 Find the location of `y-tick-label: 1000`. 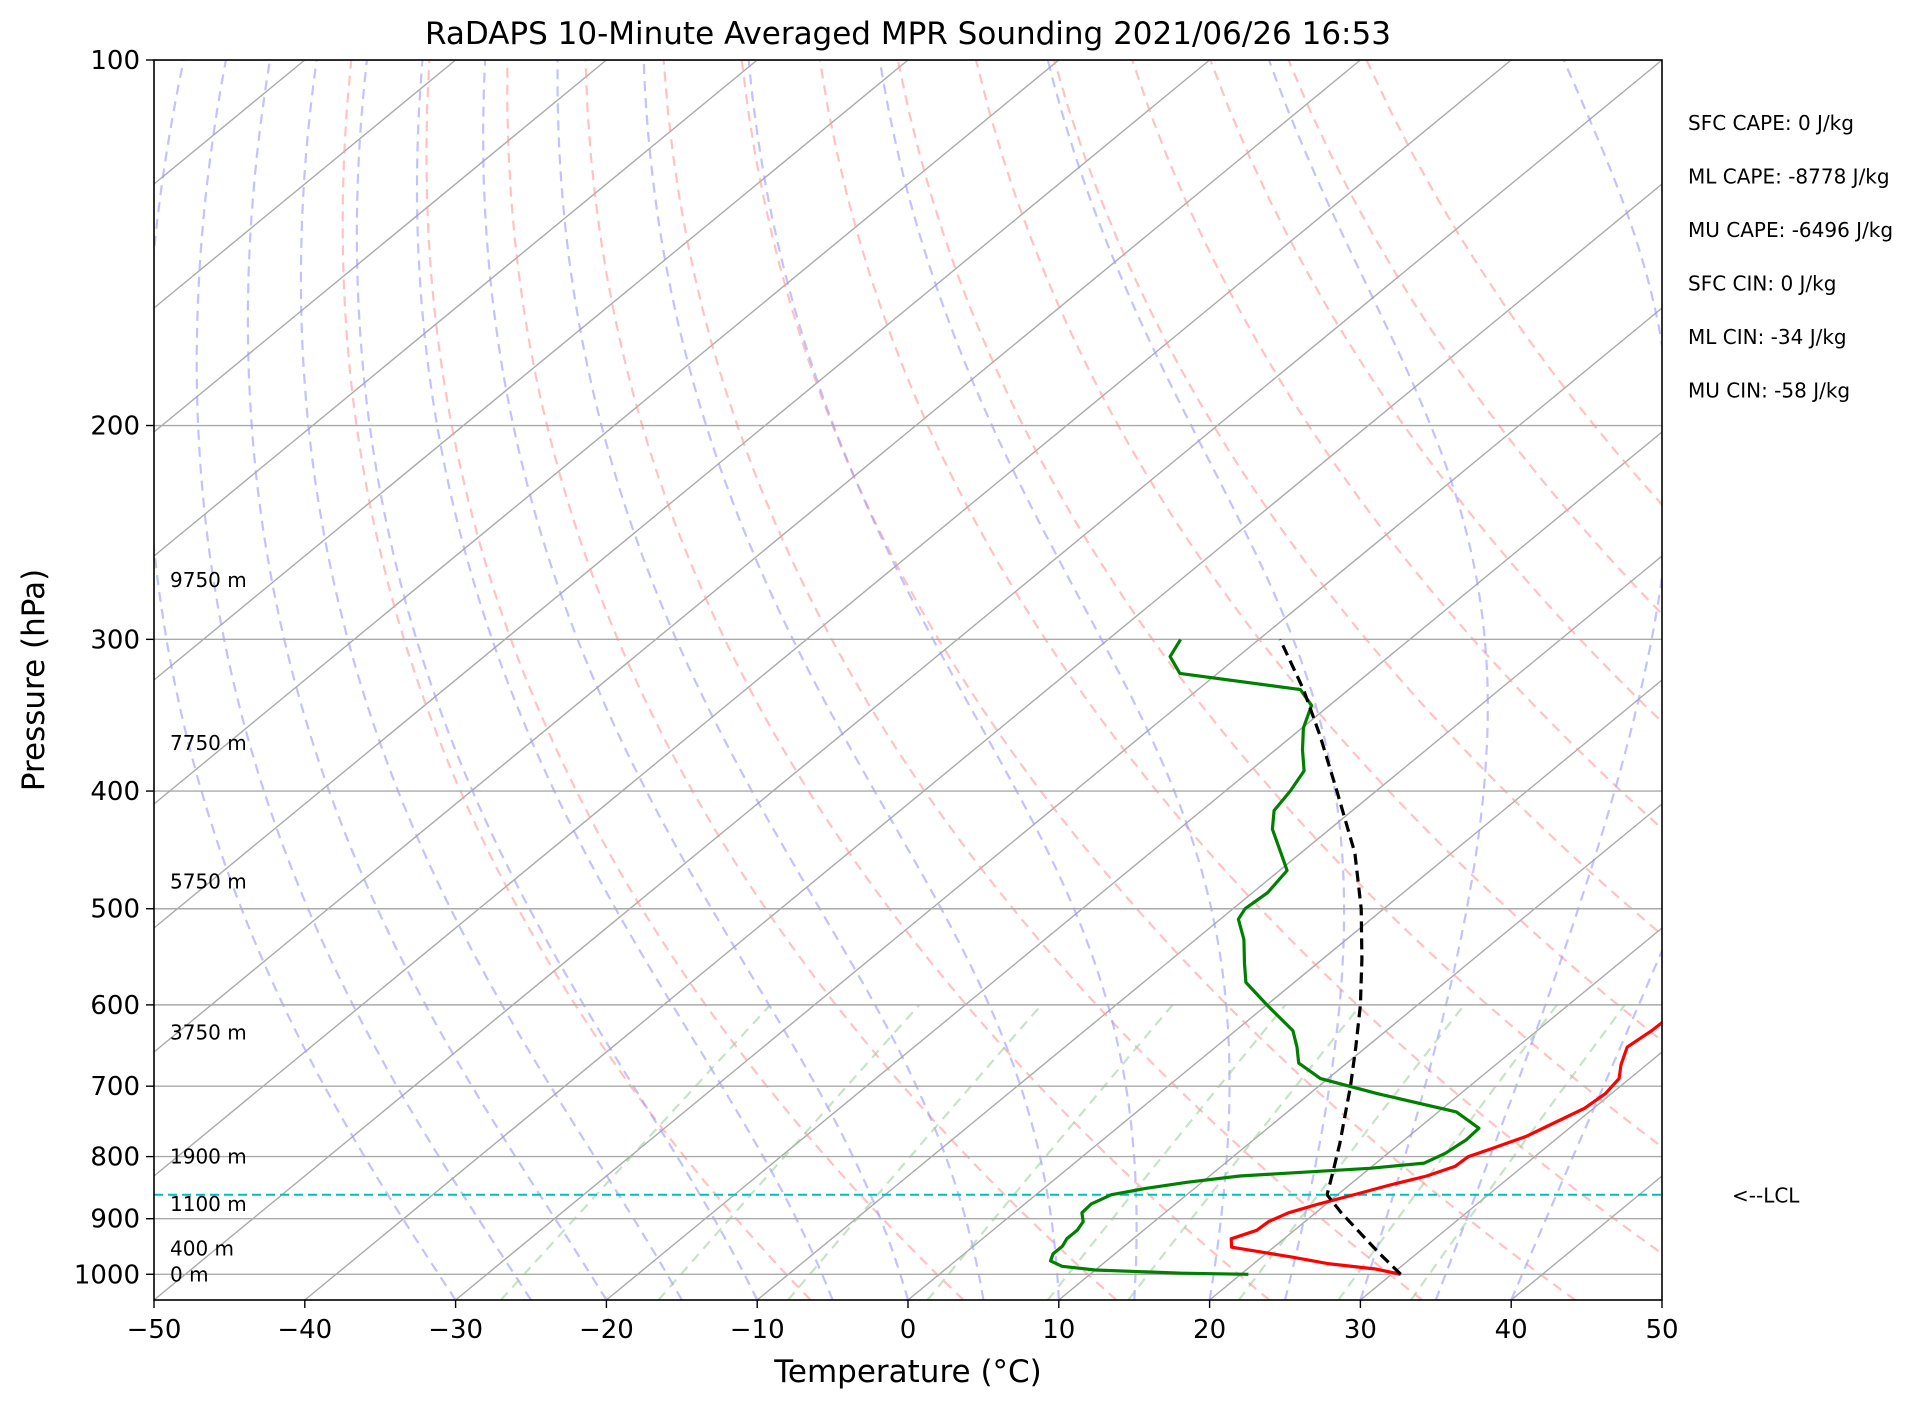

y-tick-label: 1000 is located at coordinates (107, 1275).